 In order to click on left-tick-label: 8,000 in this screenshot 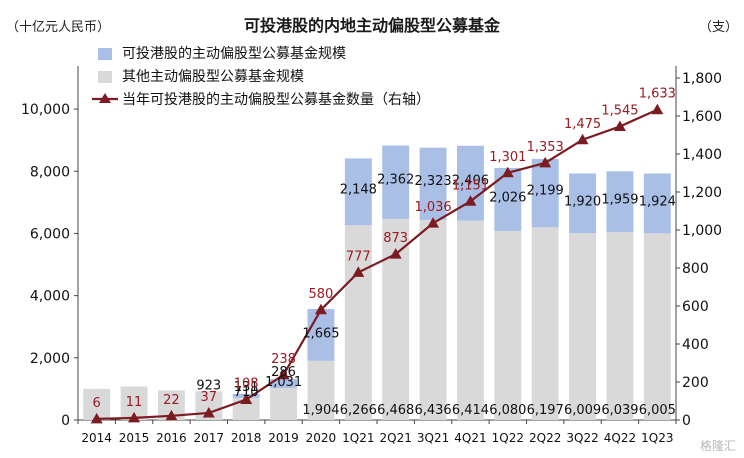, I will do `click(50, 172)`.